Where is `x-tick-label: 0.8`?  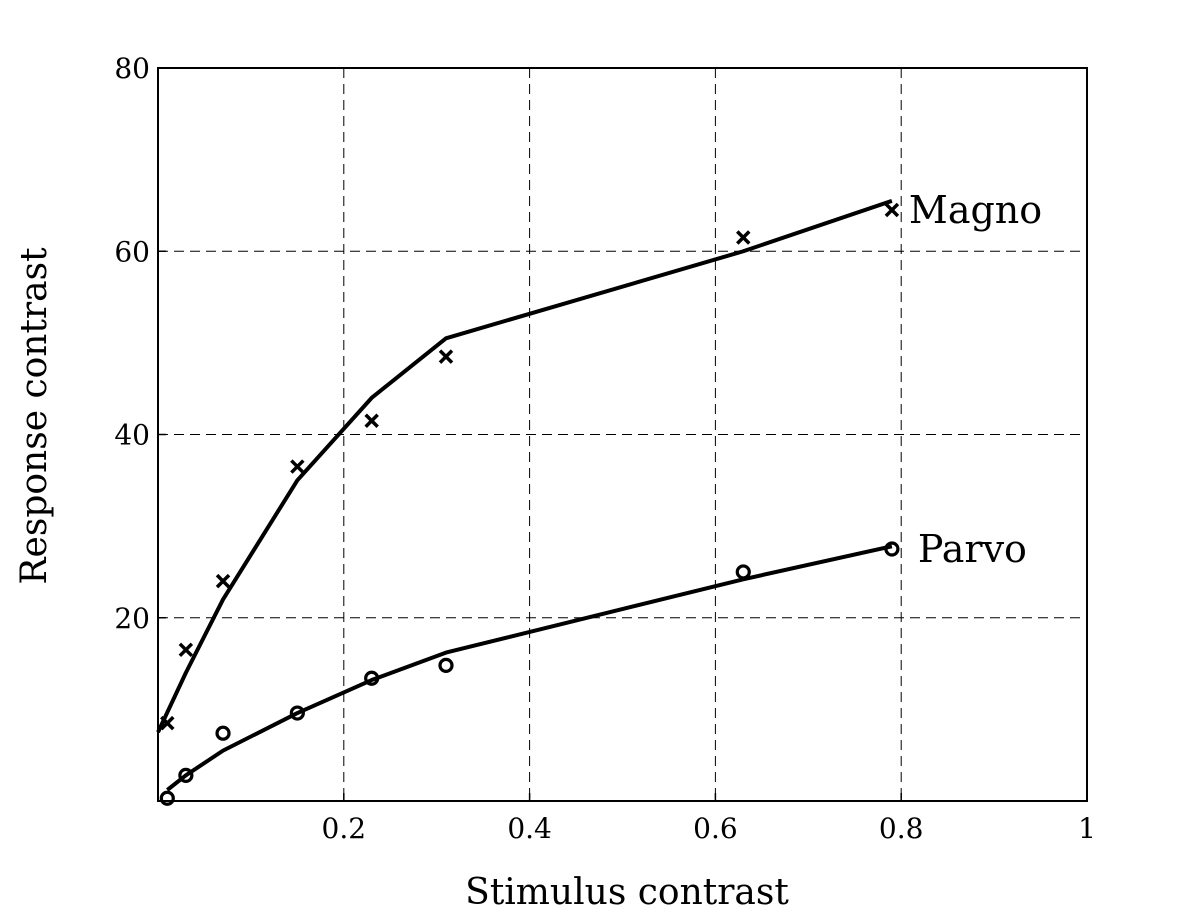
x-tick-label: 0.8 is located at coordinates (901, 828).